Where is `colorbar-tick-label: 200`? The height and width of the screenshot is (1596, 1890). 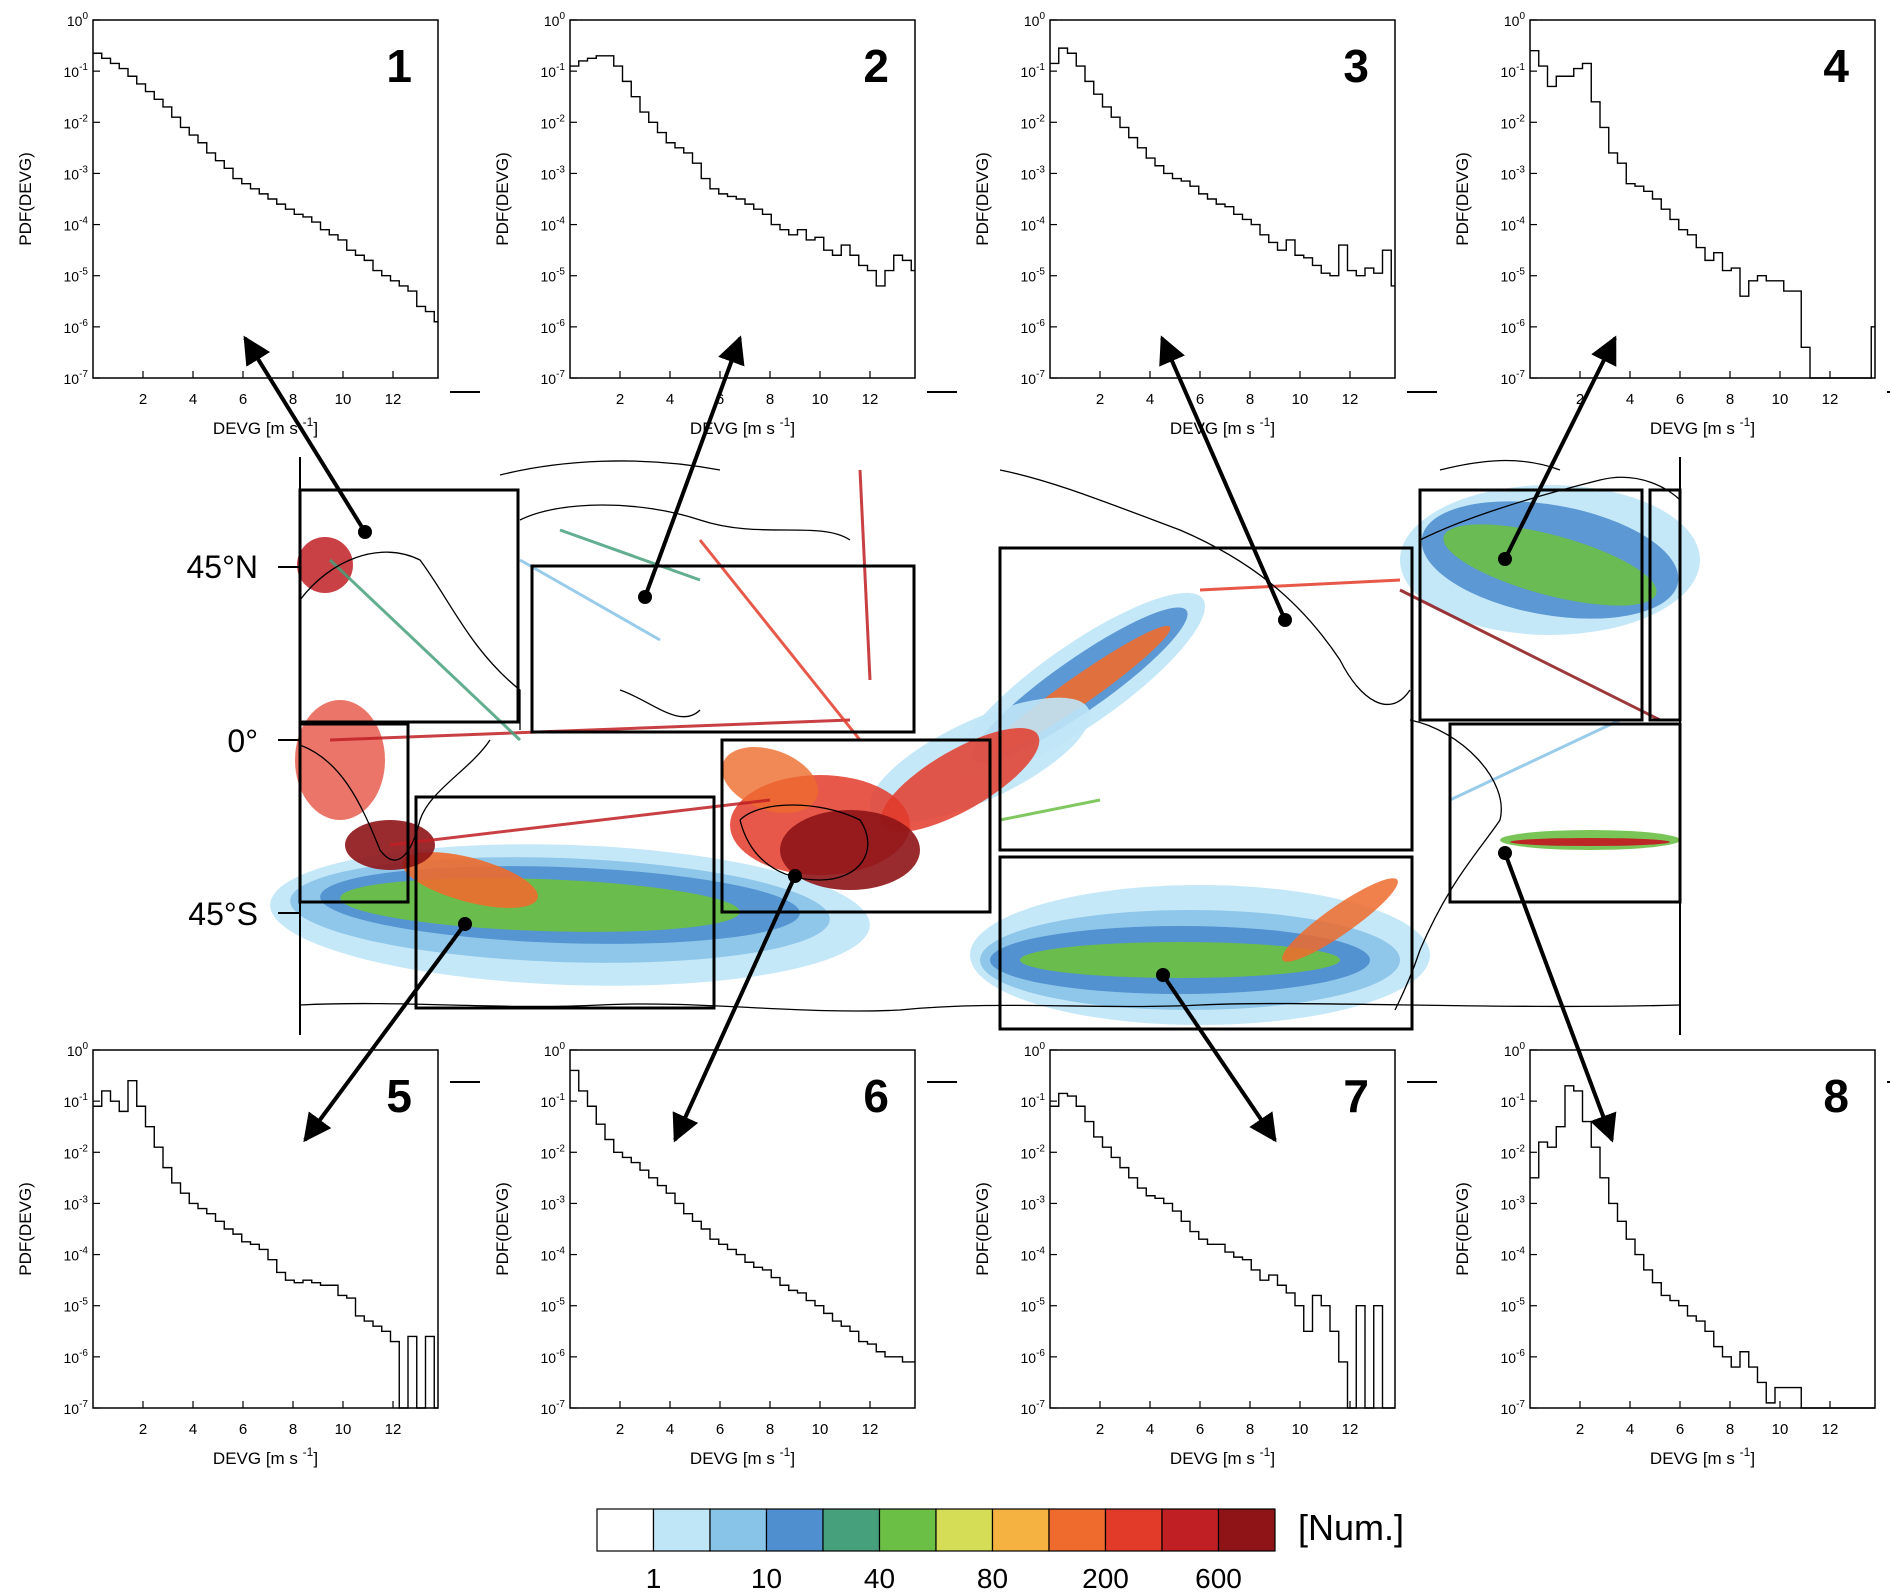 colorbar-tick-label: 200 is located at coordinates (1105, 1578).